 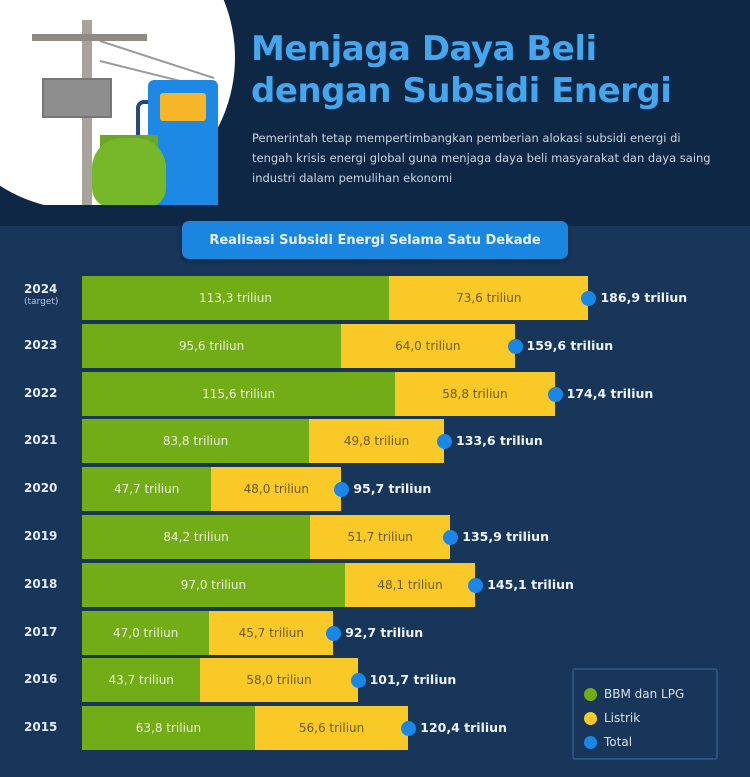 What do you see at coordinates (41, 536) in the screenshot?
I see `year-label: 2019` at bounding box center [41, 536].